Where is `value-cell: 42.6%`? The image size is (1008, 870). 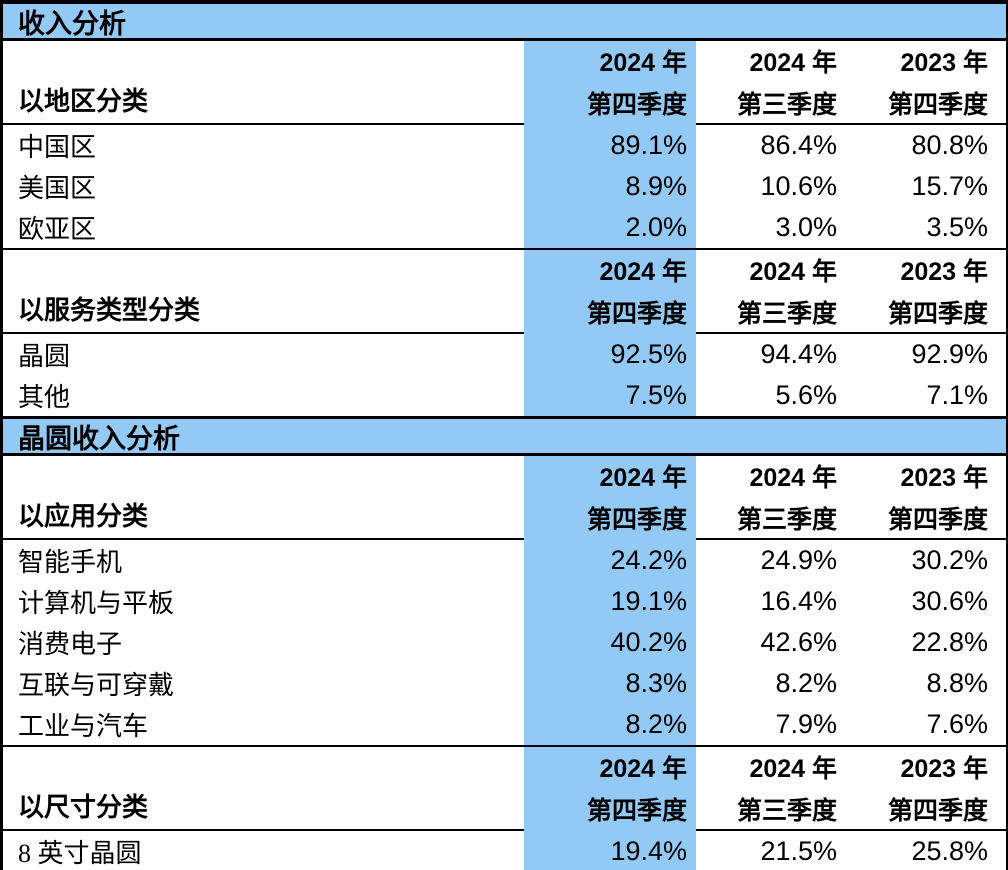
value-cell: 42.6% is located at coordinates (798, 642).